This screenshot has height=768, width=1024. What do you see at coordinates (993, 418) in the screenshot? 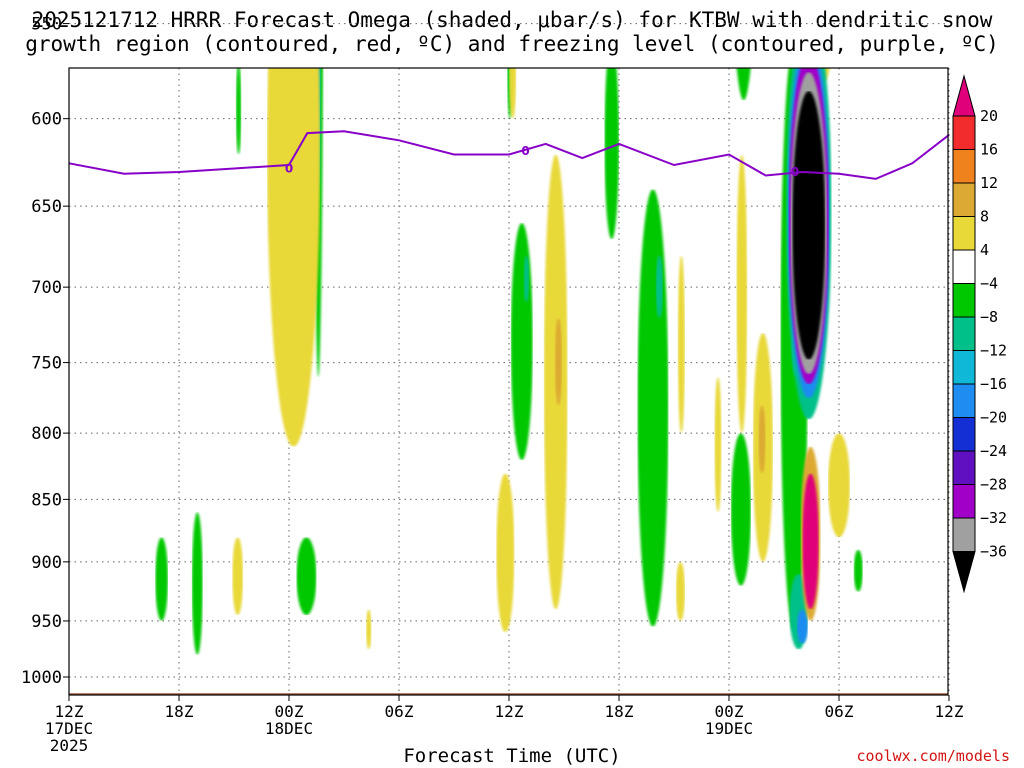
I see `colorbar-label: −20` at bounding box center [993, 418].